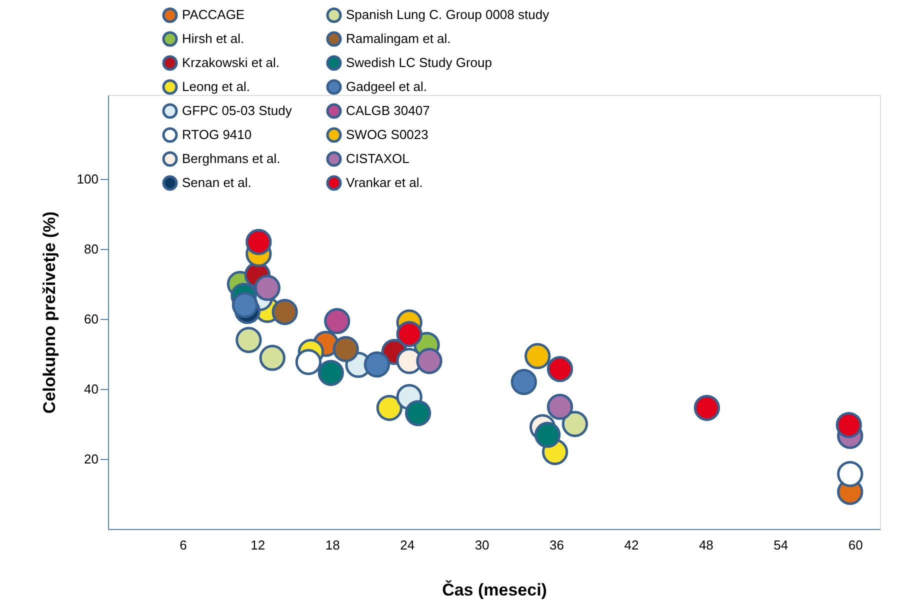 Image resolution: width=899 pixels, height=615 pixels. I want to click on x-tick-label: 12, so click(258, 545).